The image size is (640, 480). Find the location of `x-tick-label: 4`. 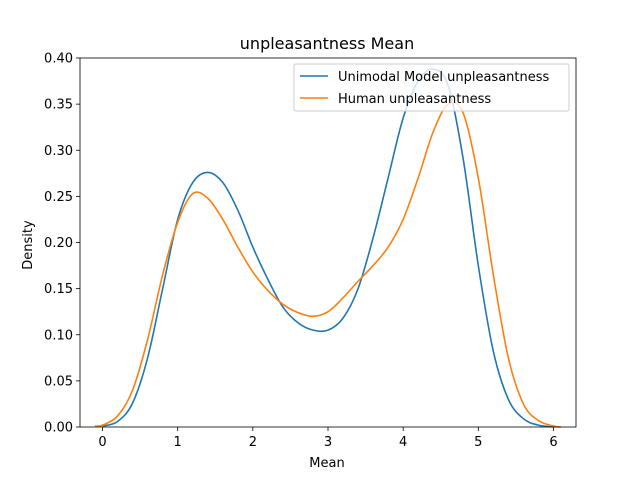

x-tick-label: 4 is located at coordinates (403, 442).